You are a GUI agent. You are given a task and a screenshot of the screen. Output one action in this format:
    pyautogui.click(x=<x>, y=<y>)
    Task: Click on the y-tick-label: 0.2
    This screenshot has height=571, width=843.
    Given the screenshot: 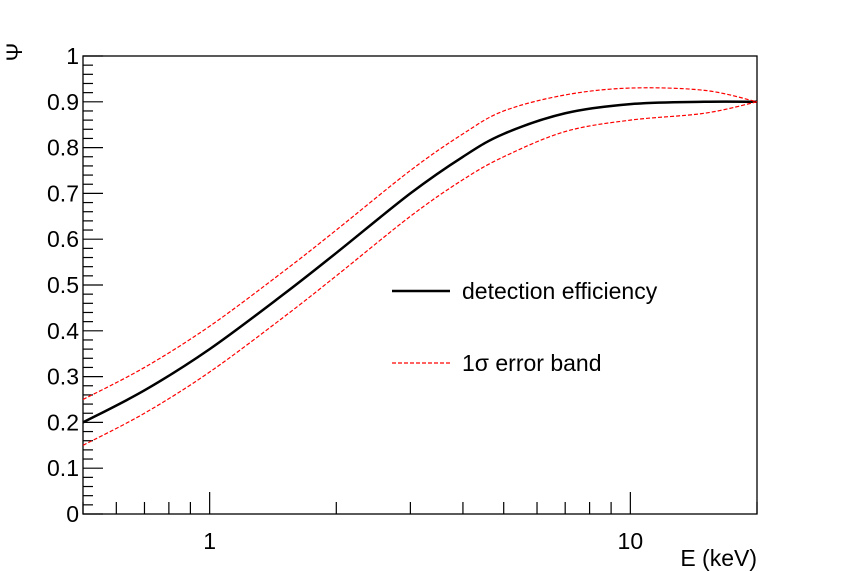 What is the action you would take?
    pyautogui.click(x=63, y=422)
    